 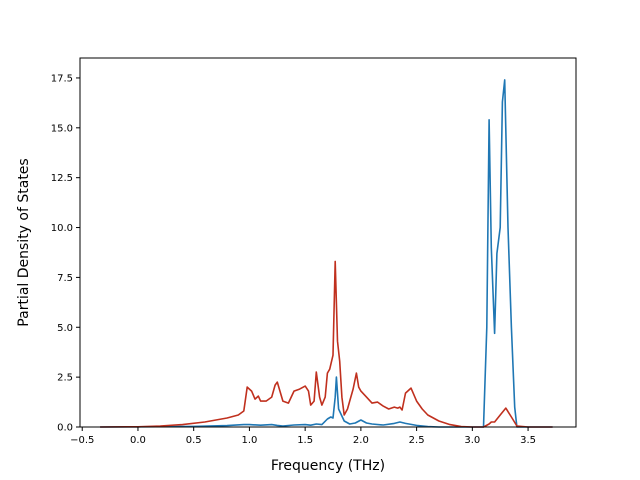 I want to click on x-tick-label: 2.5, so click(x=417, y=440).